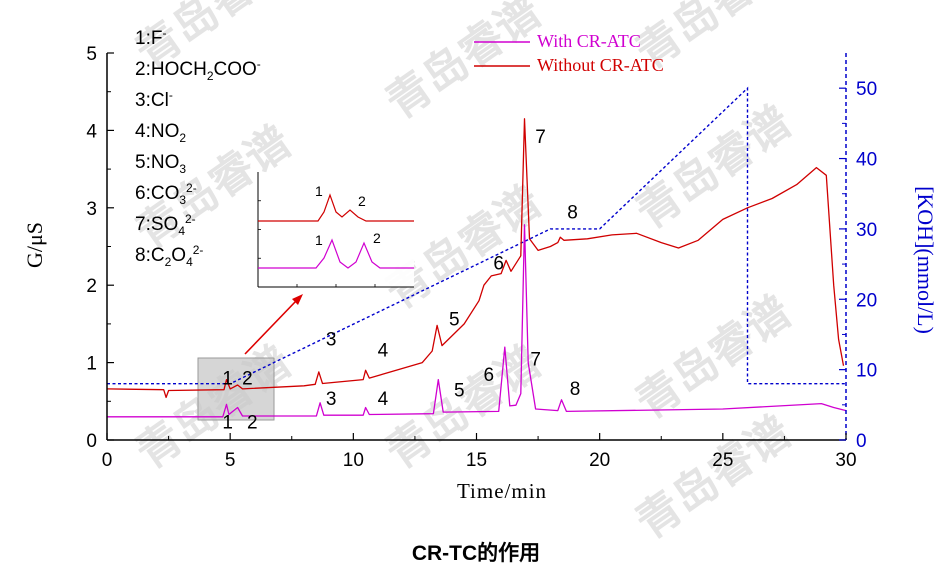 The image size is (952, 584). Describe the element at coordinates (107, 460) in the screenshot. I see `x-tick-label: 0` at that location.